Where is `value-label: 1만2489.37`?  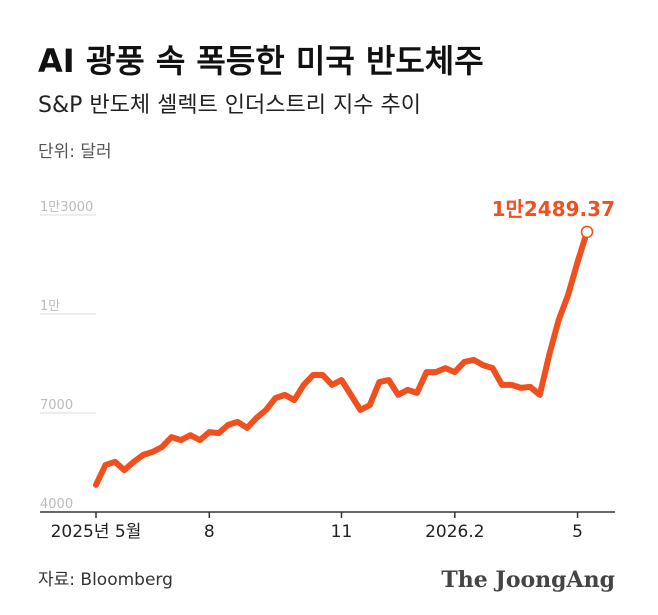 value-label: 1만2489.37 is located at coordinates (553, 209).